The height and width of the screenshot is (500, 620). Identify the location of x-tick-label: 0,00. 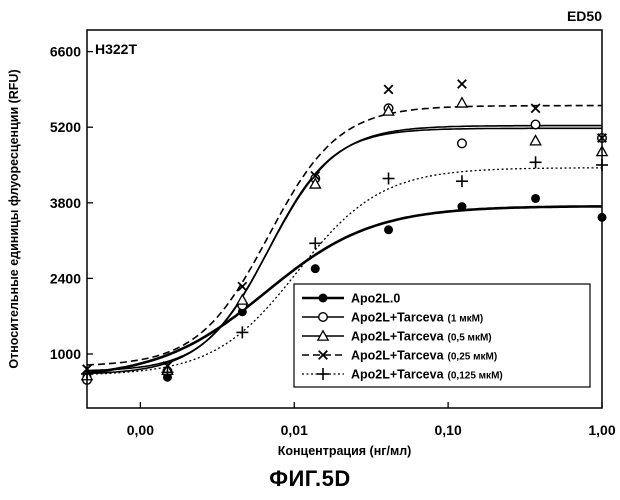
(140, 430).